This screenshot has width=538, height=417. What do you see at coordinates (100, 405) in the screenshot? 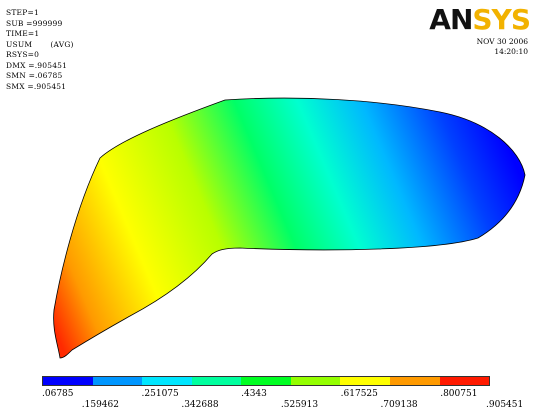
I see `legend-label-bottom: .159462` at bounding box center [100, 405].